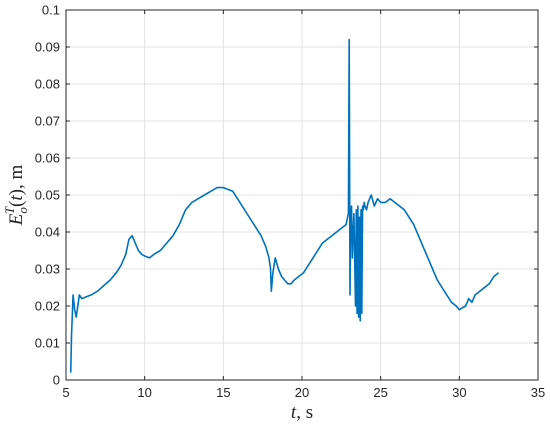 This screenshot has height=431, width=550. I want to click on y-tick-labels: 0 0.01 0.02 0.03 0.04 0.05 0.06 0.07 0.08 0.09 0.1, so click(47, 195).